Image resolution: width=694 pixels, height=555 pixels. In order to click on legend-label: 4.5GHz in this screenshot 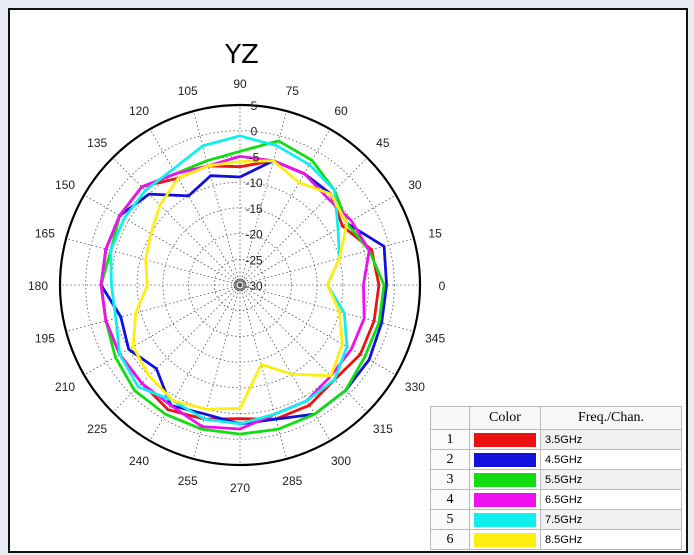, I will do `click(611, 459)`.